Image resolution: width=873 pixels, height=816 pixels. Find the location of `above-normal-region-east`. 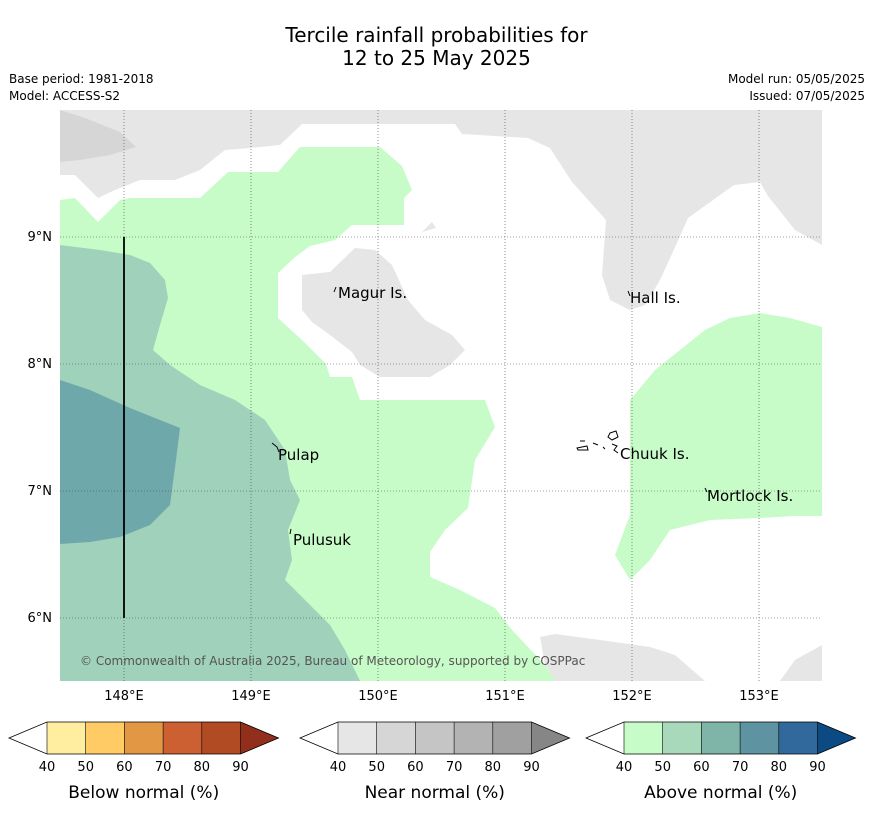

above-normal-region-east is located at coordinates (718, 446).